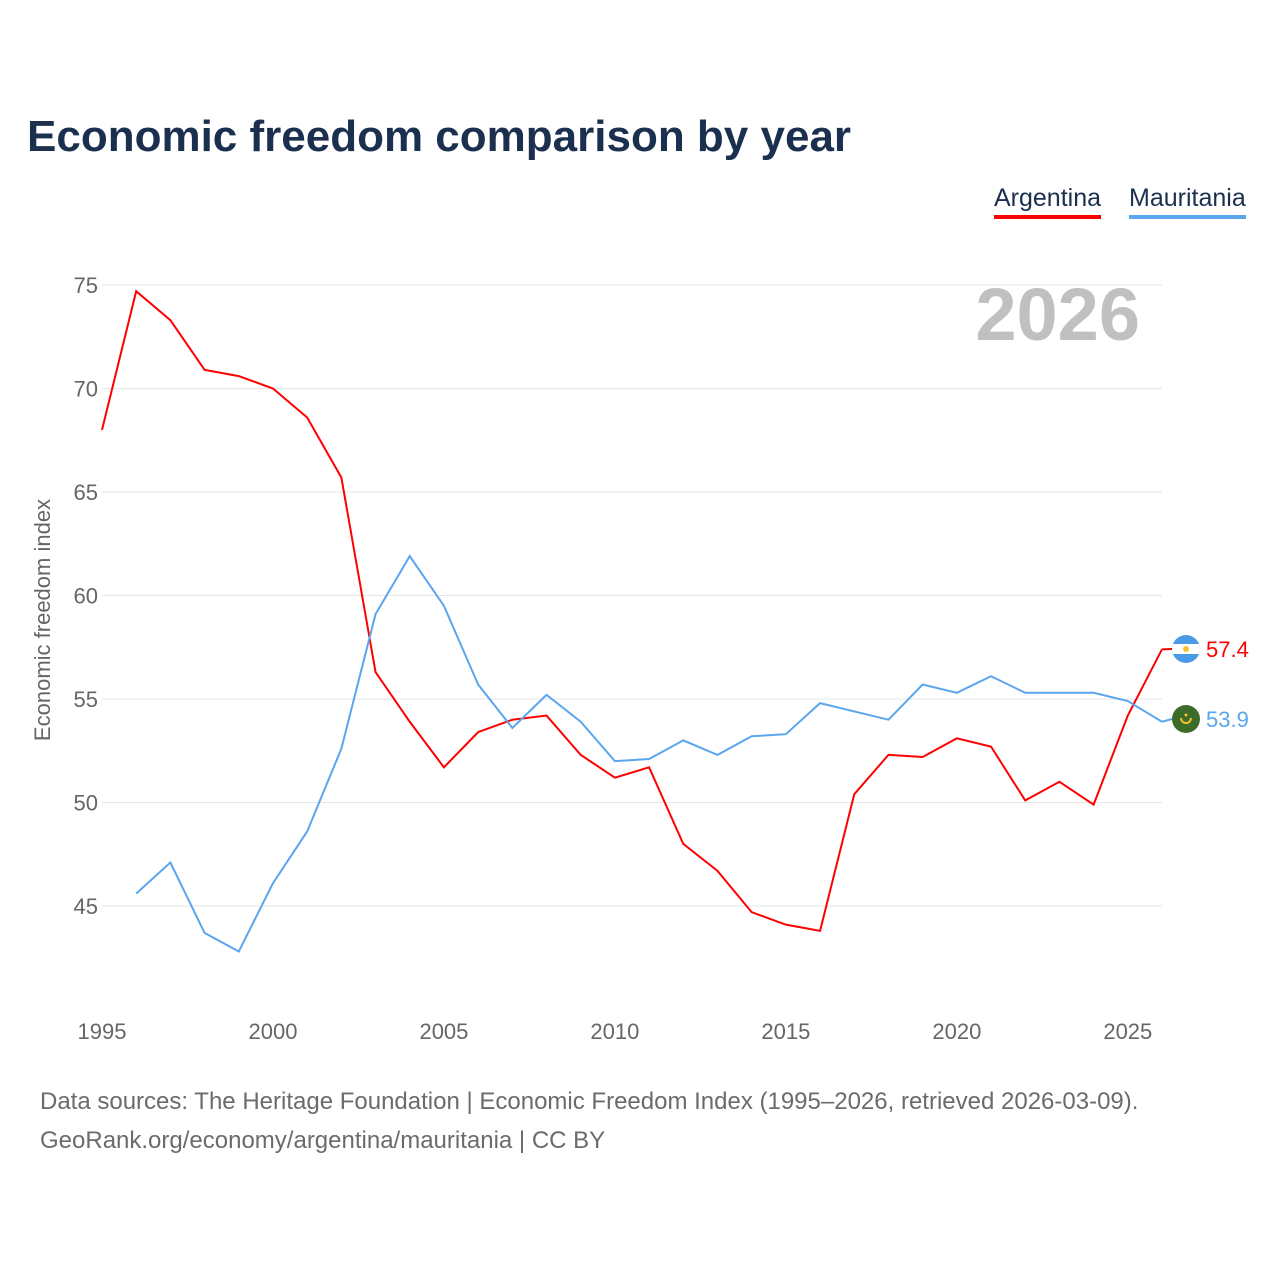 This screenshot has width=1280, height=1280. I want to click on y-tick-label: 70, so click(86, 389).